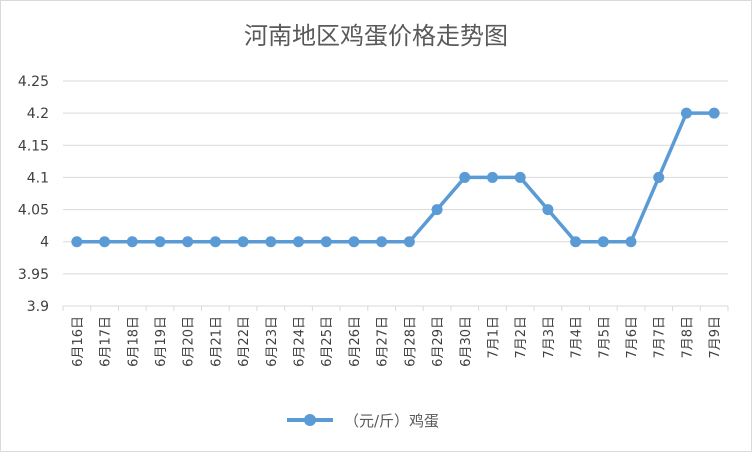 The image size is (752, 452). Describe the element at coordinates (376, 36) in the screenshot. I see `chart-title: 河南地区鸡蛋价格走势图` at that location.